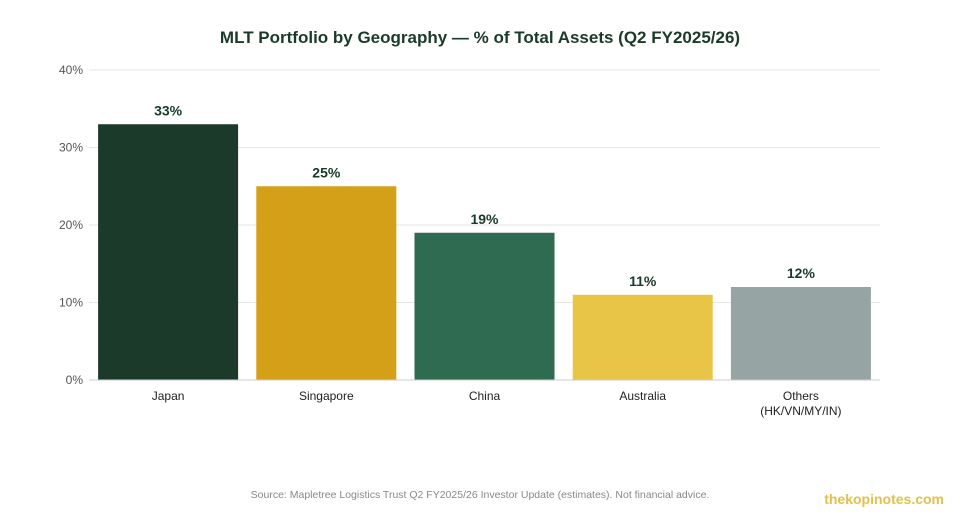 This screenshot has width=960, height=520. Describe the element at coordinates (643, 281) in the screenshot. I see `data-label: 11%` at that location.